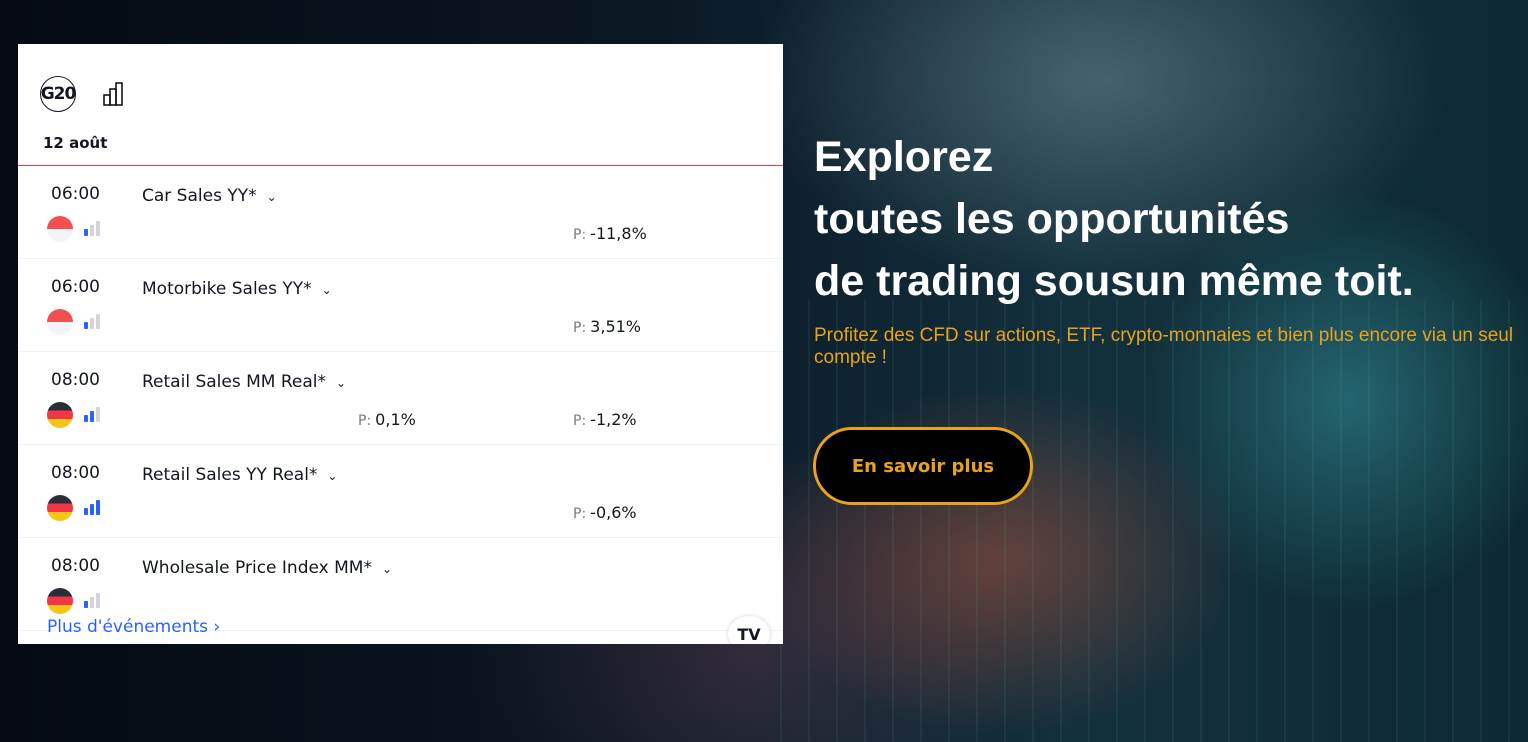 The height and width of the screenshot is (742, 1528). Describe the element at coordinates (227, 289) in the screenshot. I see `event-title-text: Motorbike Sales YY*` at that location.